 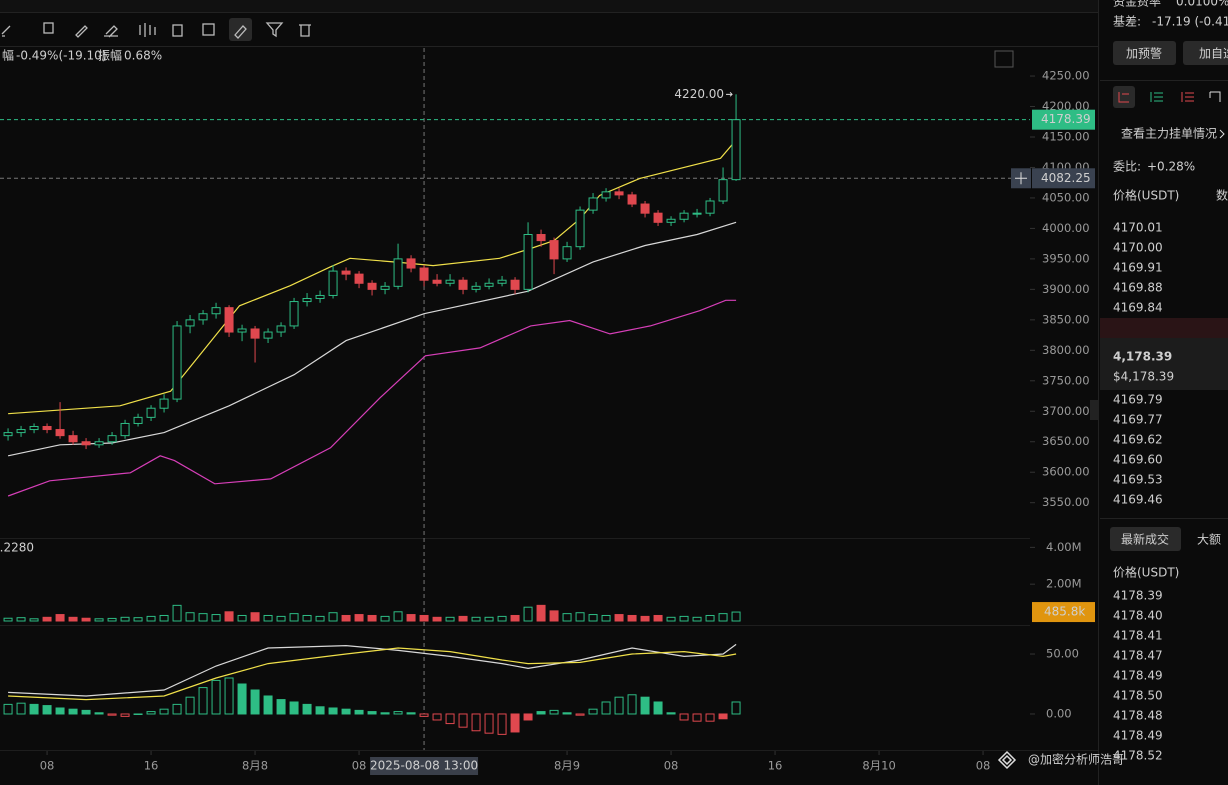 I want to click on ask-price: 4169.91, so click(x=1138, y=268).